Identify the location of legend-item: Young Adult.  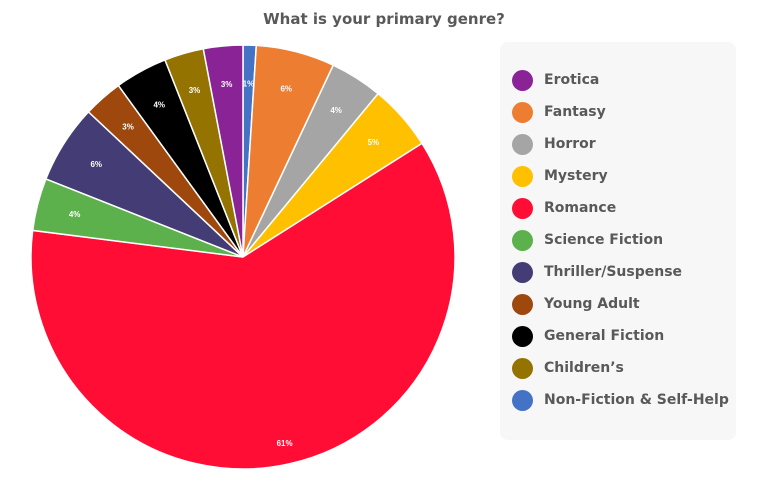
(624, 304).